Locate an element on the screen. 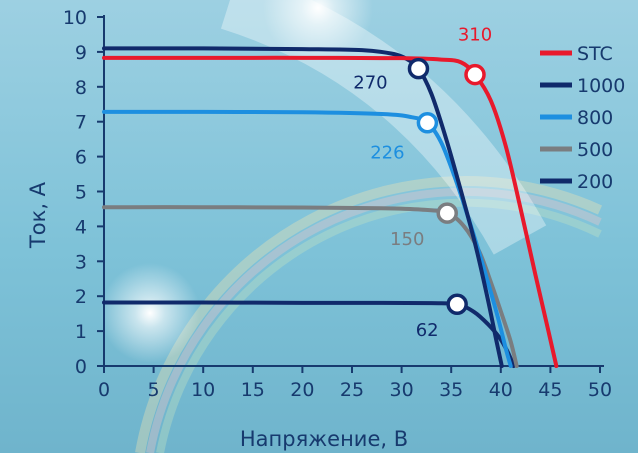 Image resolution: width=638 pixels, height=453 pixels. mpp-label-500: 150 is located at coordinates (407, 239).